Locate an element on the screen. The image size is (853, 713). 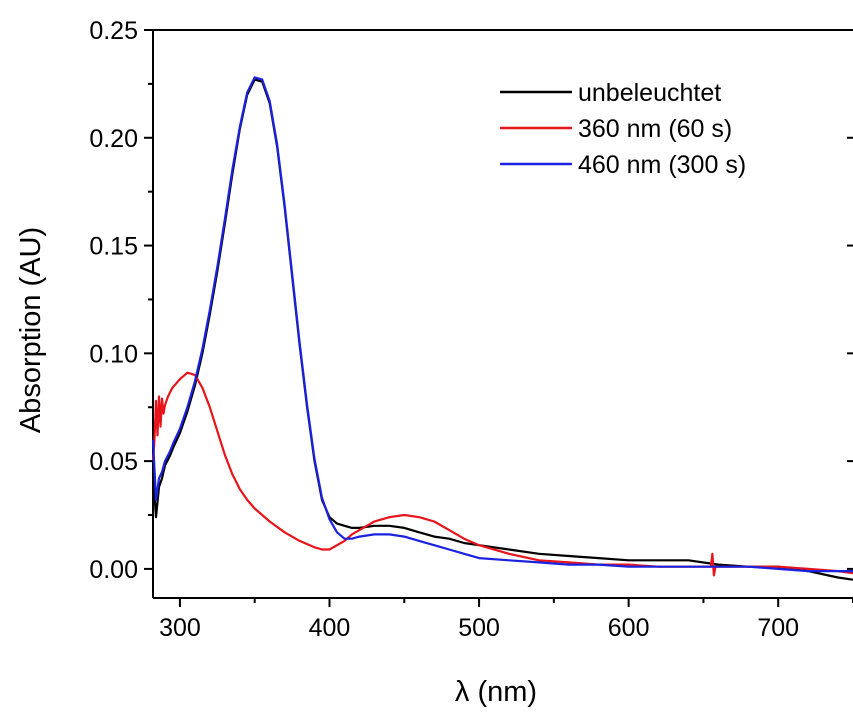
y-tick-label: 0.20 is located at coordinates (113, 139).